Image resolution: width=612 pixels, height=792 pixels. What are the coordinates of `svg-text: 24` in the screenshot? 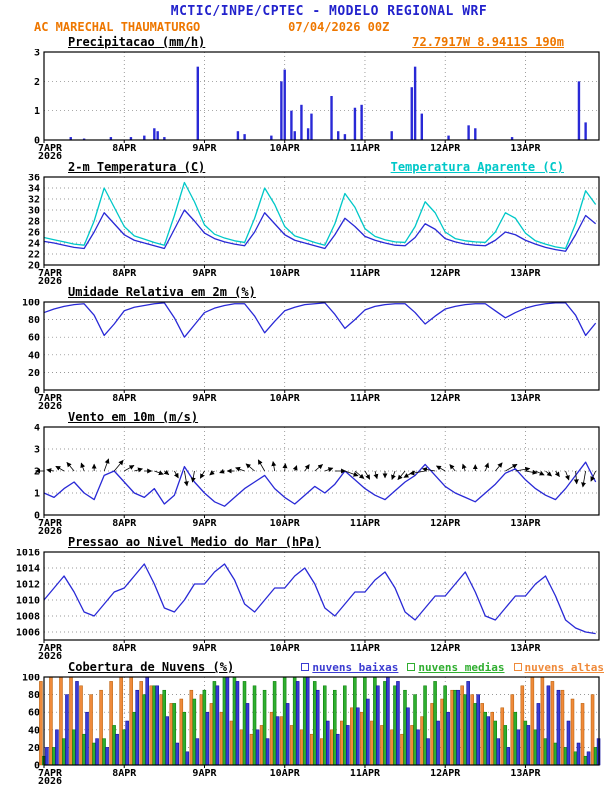 It's located at (34, 244).